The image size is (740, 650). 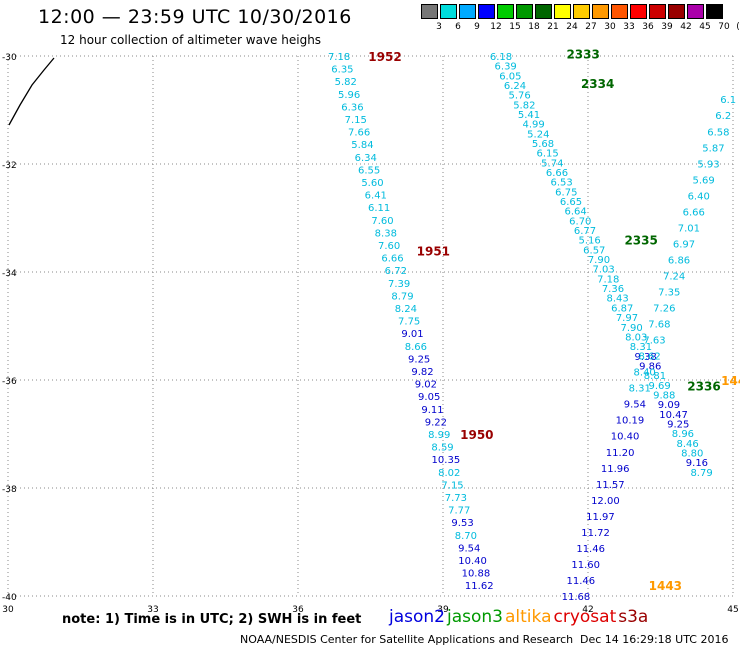 I want to click on wave-height-value: 5.93, so click(x=708, y=164).